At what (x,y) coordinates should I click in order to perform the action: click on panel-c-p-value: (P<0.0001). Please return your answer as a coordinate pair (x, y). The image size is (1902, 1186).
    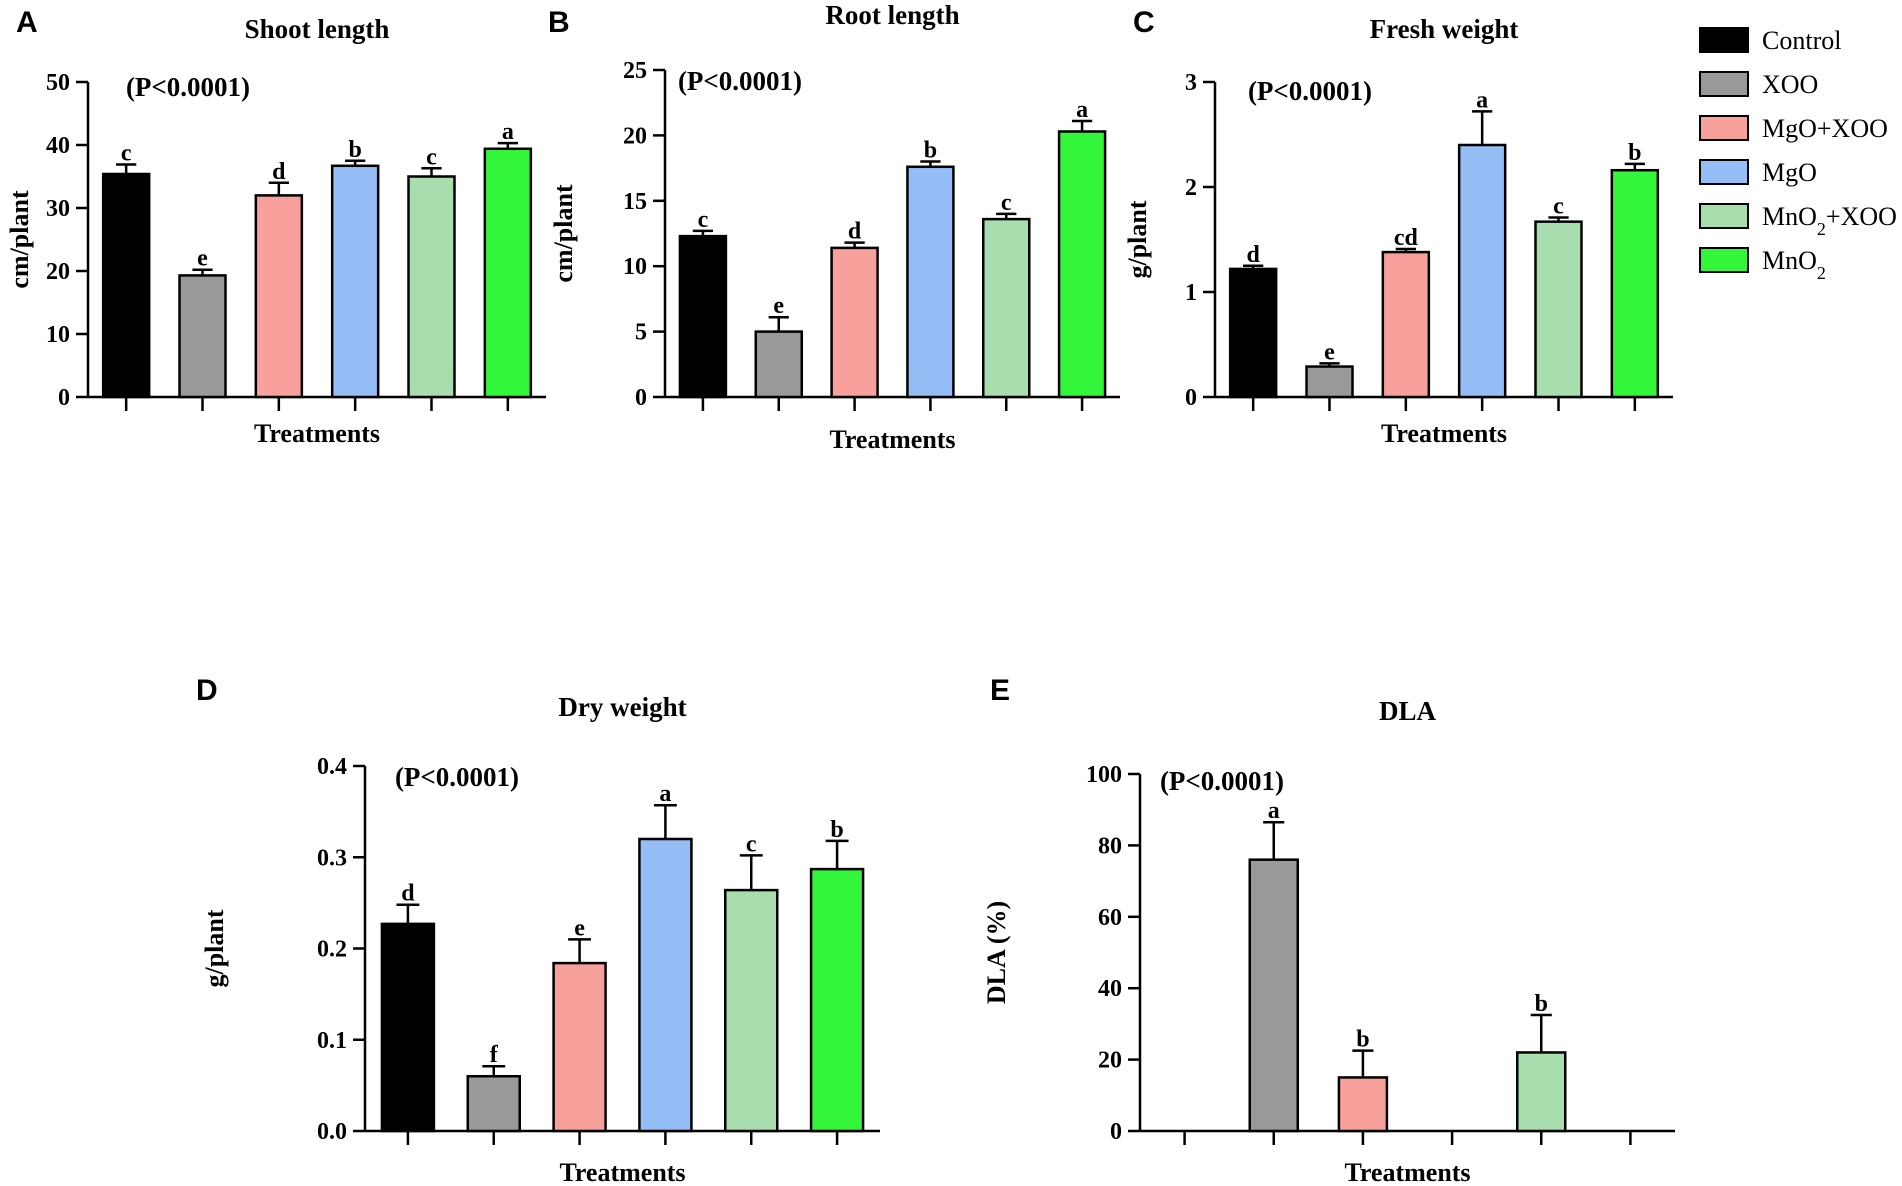
    Looking at the image, I should click on (1310, 91).